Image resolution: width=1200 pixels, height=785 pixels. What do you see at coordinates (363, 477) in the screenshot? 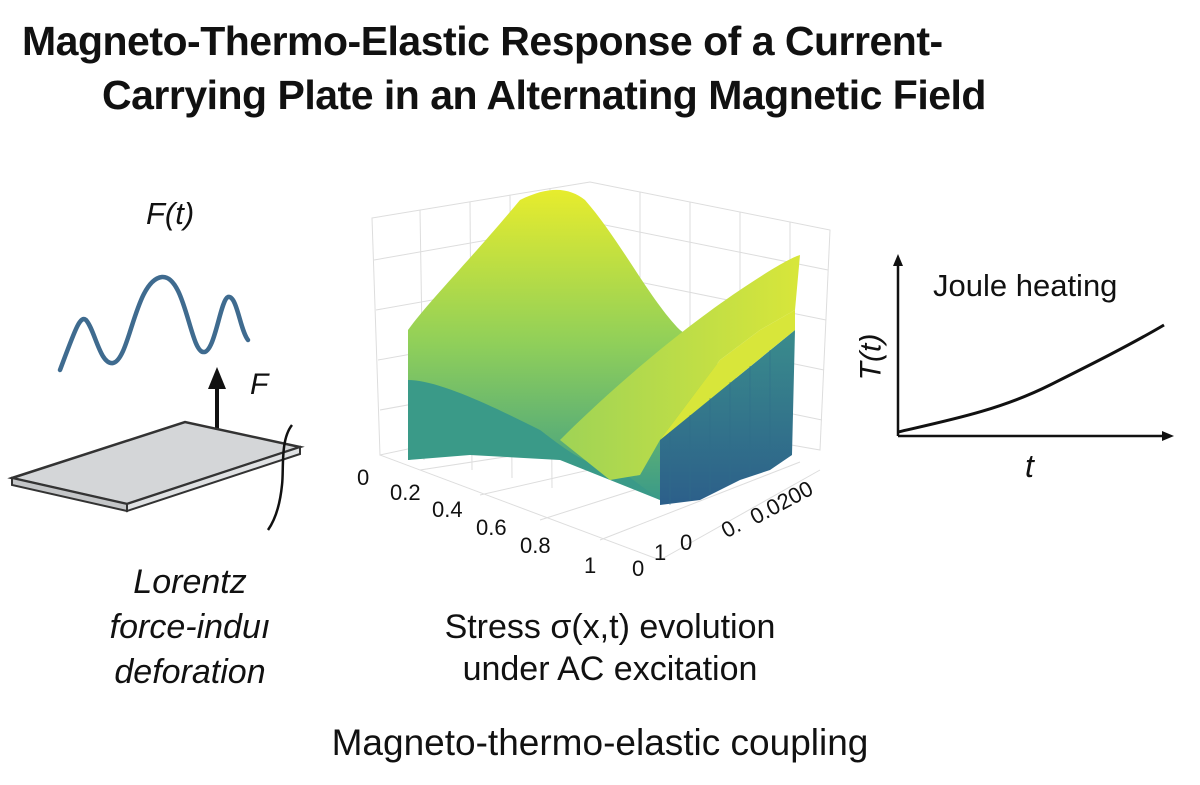
I see `x-tick: 0` at bounding box center [363, 477].